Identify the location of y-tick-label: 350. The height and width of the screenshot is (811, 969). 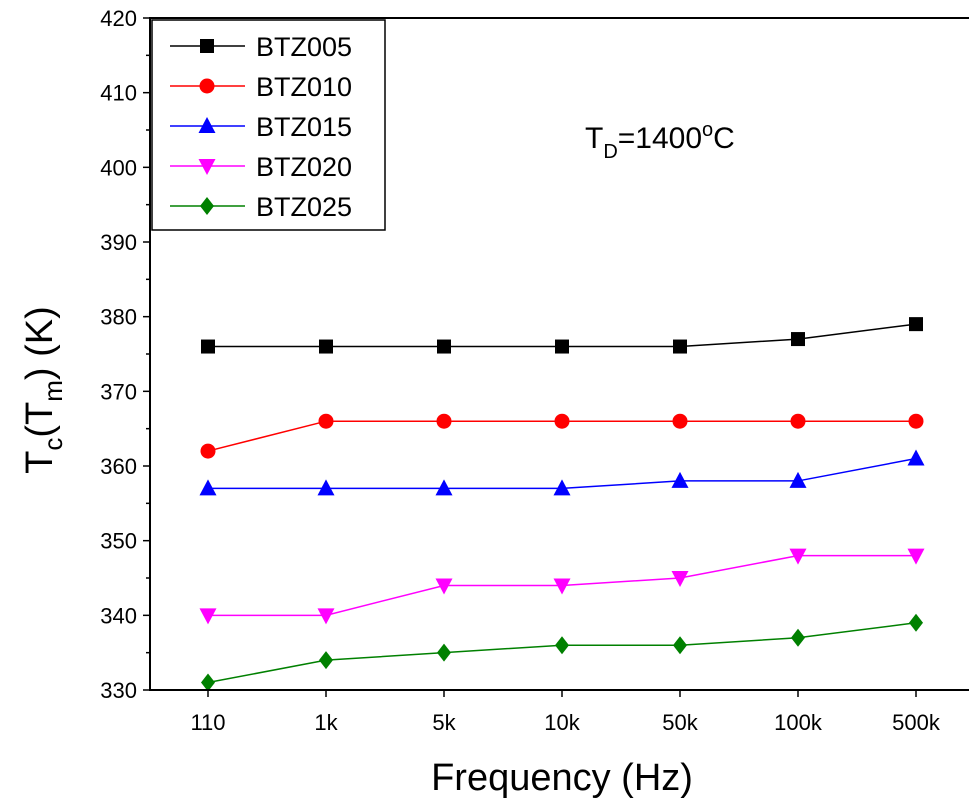
(118, 541).